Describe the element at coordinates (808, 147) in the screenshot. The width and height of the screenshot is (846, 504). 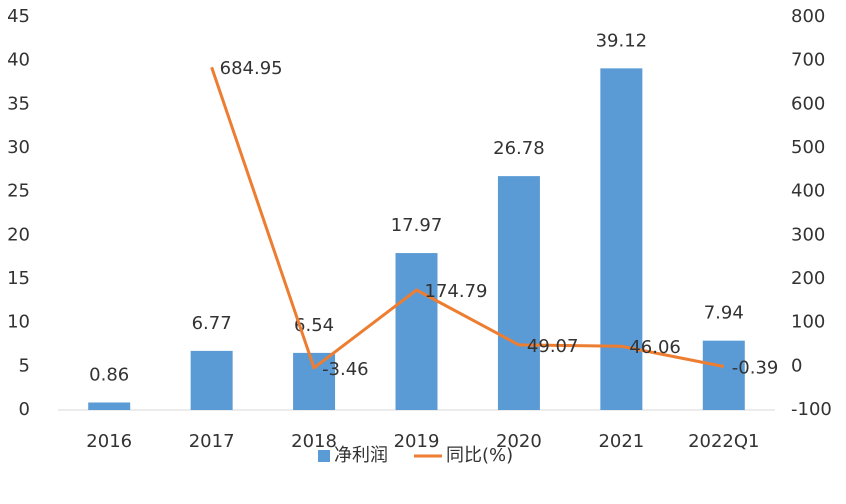
I see `y2-tick-label: 500` at that location.